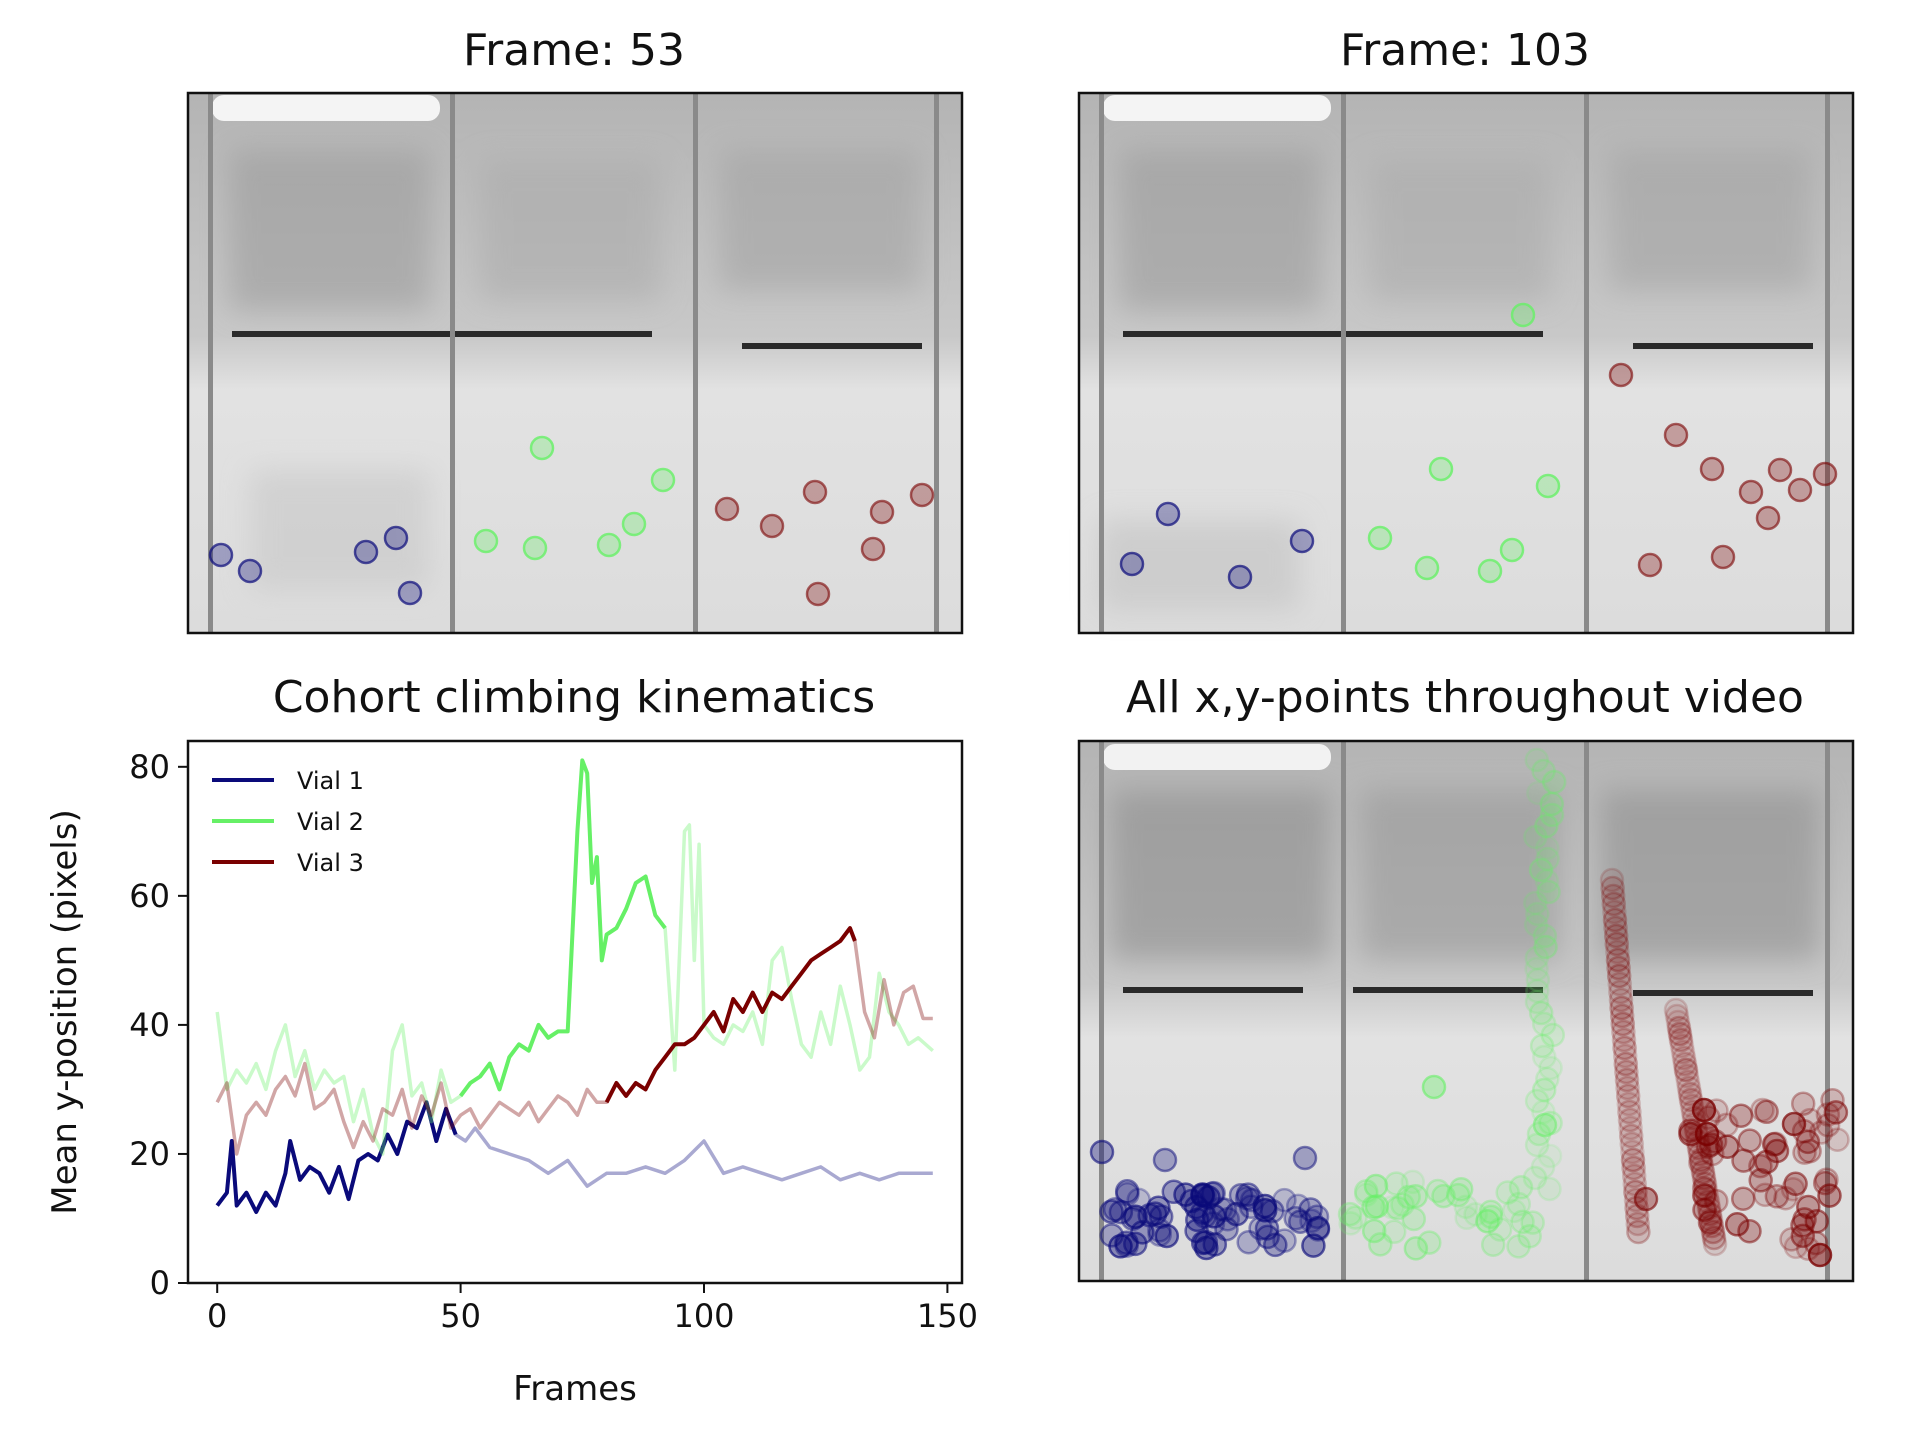 The height and width of the screenshot is (1440, 1920). I want to click on y-axis-label: Mean y-position (pixels), so click(65, 1011).